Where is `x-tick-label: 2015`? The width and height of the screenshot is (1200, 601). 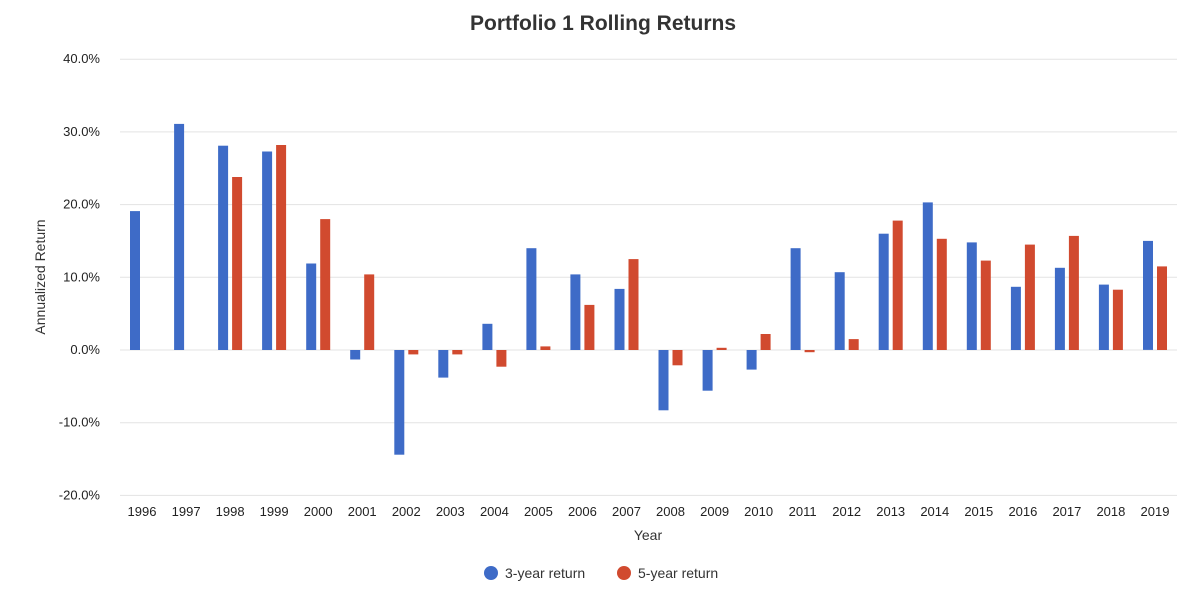
x-tick-label: 2015 is located at coordinates (978, 511).